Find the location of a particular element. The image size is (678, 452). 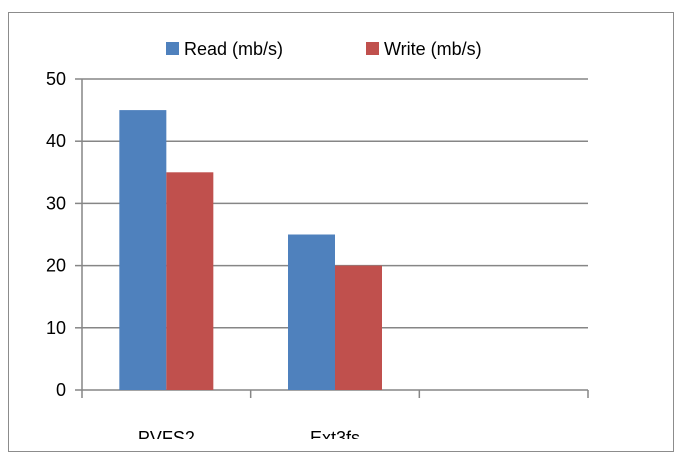

y-tick-label: 40 is located at coordinates (56, 141).